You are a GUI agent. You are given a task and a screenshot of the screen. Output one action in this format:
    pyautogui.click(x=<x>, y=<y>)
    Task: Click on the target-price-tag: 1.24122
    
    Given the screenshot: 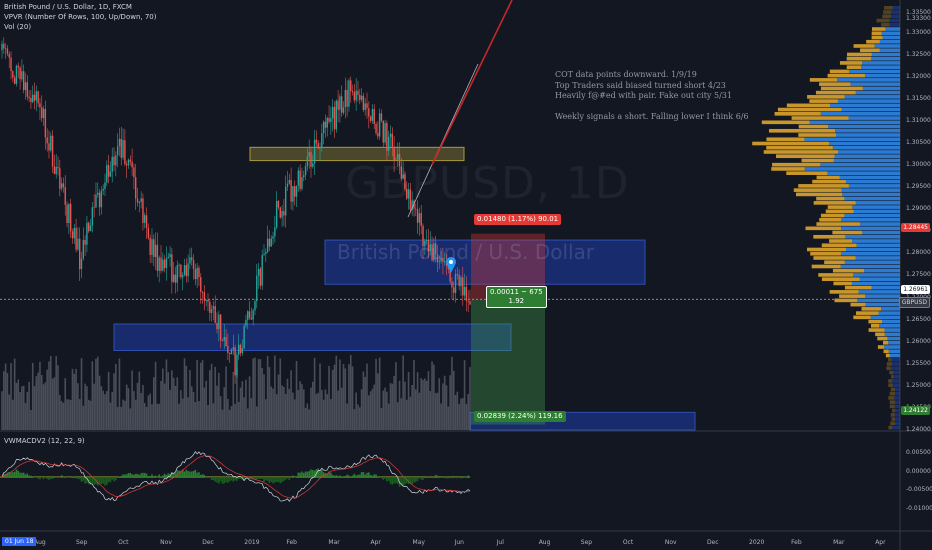 What is the action you would take?
    pyautogui.click(x=915, y=410)
    